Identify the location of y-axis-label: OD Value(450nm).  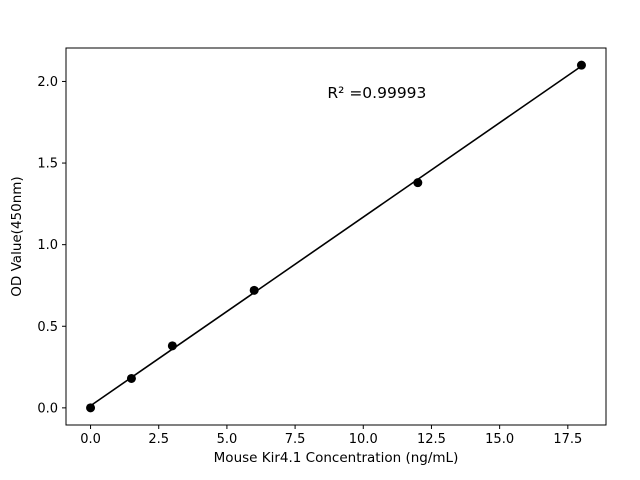
(17, 236).